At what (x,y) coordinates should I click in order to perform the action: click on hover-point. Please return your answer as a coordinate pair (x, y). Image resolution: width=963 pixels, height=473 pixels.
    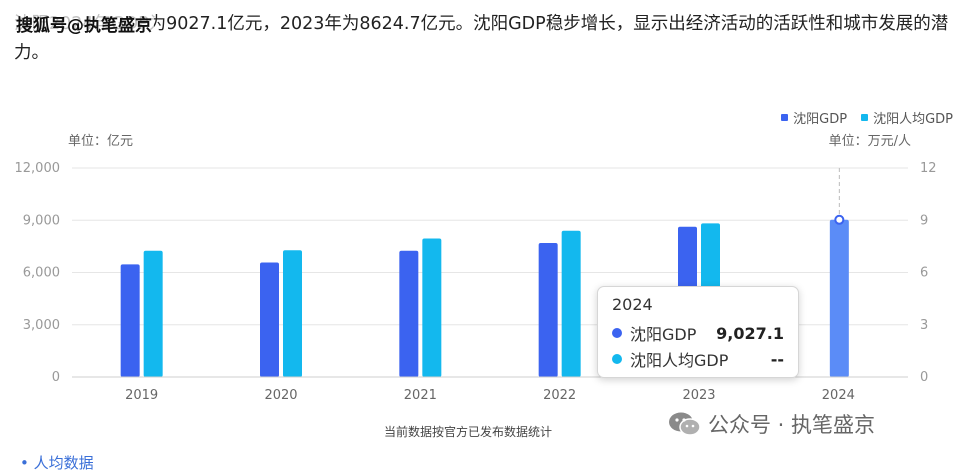
    Looking at the image, I should click on (839, 219).